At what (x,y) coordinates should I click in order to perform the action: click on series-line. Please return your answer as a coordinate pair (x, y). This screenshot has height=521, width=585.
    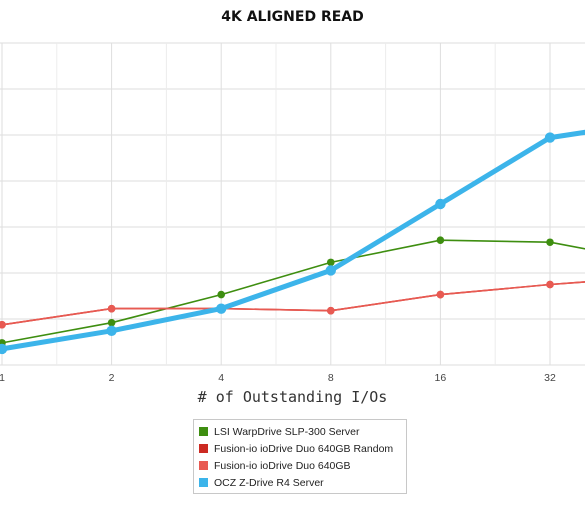
    Looking at the image, I should click on (293, 303).